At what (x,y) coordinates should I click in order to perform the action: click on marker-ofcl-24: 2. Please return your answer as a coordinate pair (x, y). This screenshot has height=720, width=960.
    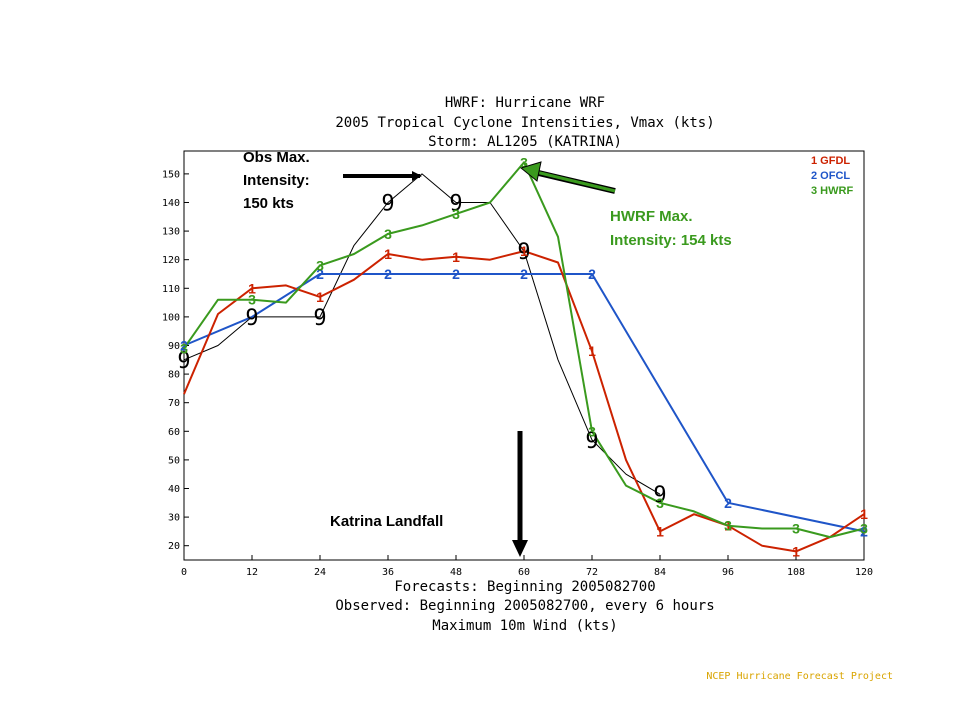
    Looking at the image, I should click on (320, 274).